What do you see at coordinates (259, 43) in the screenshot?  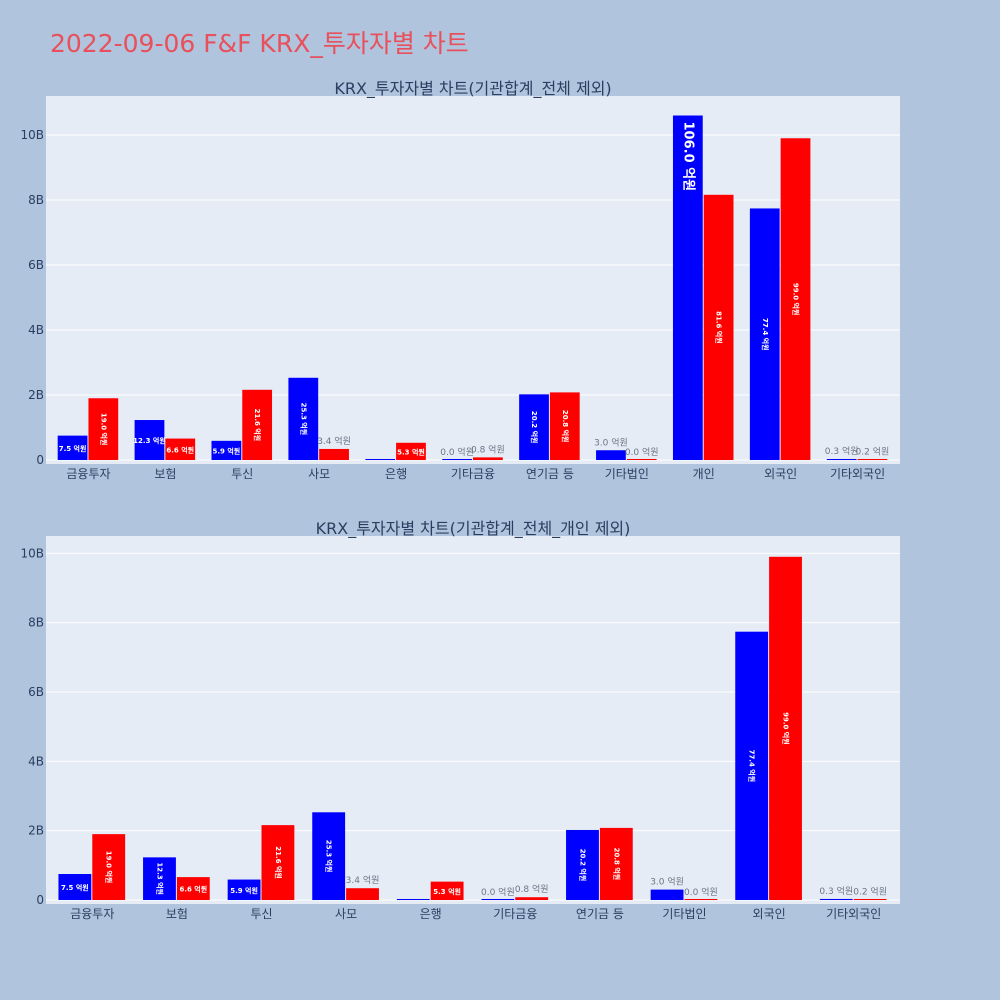 I see `page-title: 2022-09-06 F&F KRX_투자자별 차트` at bounding box center [259, 43].